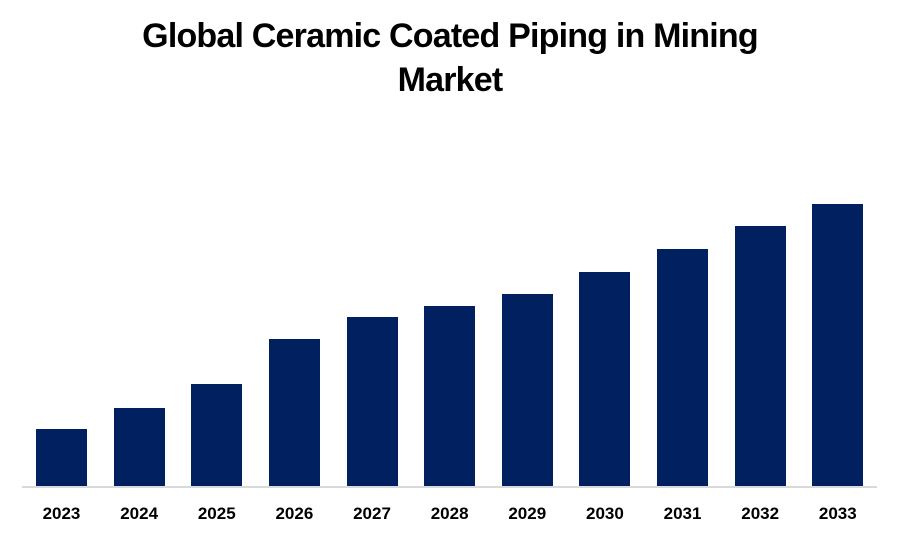 The image size is (900, 539). What do you see at coordinates (527, 513) in the screenshot?
I see `x-axis-label-2029: 2029` at bounding box center [527, 513].